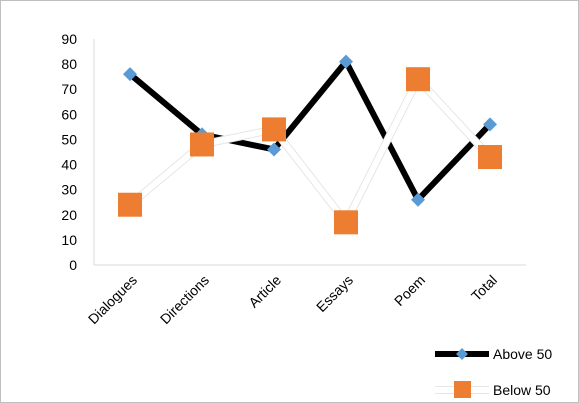 The image size is (579, 403). I want to click on x-tick-label-total: Total, so click(484, 288).